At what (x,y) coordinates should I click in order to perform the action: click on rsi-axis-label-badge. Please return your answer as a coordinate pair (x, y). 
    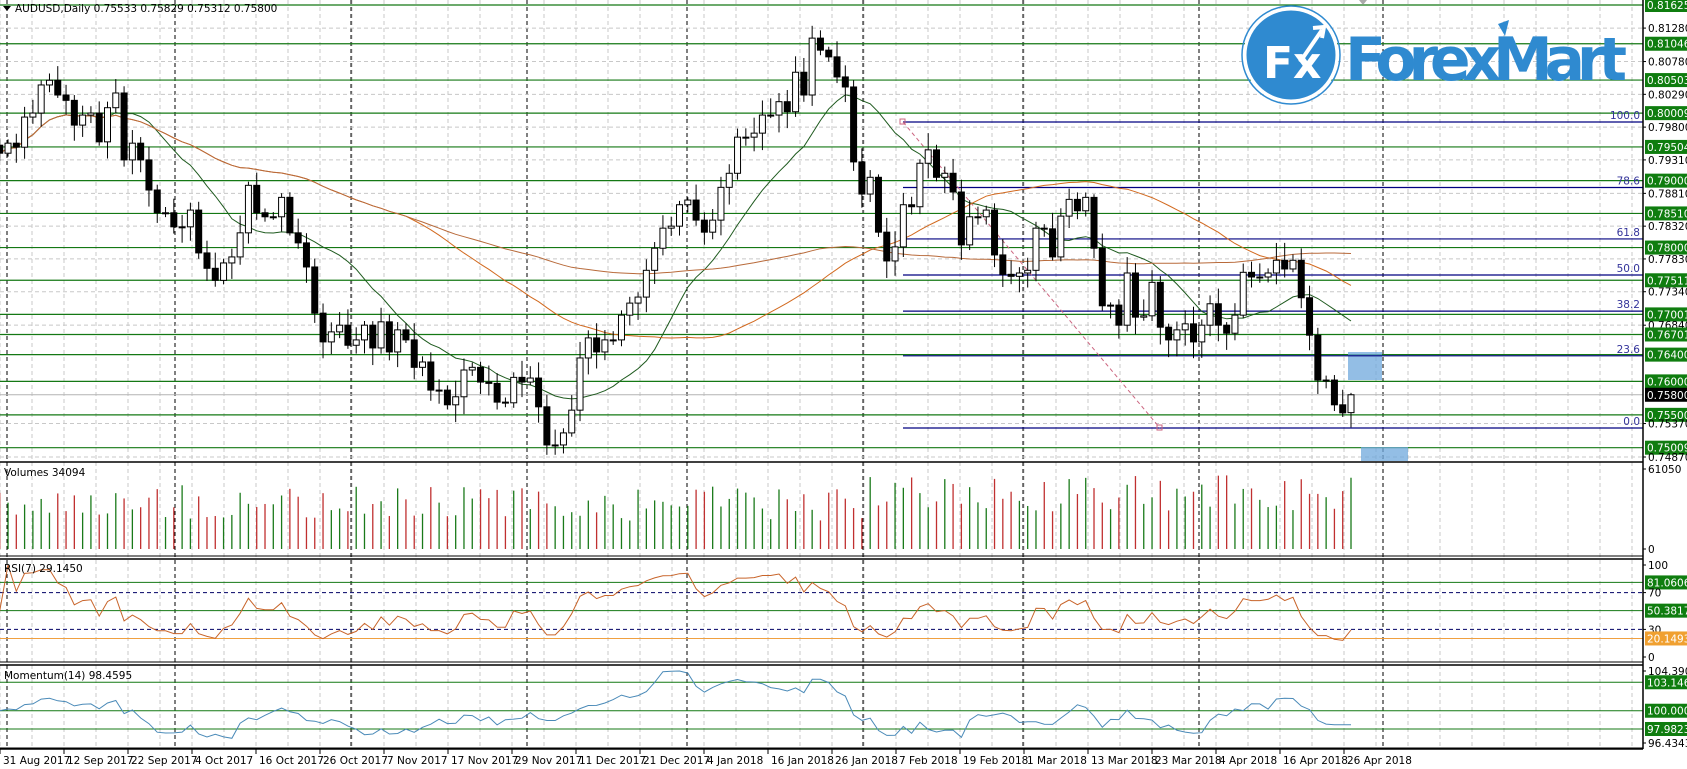
    Looking at the image, I should click on (1666, 582).